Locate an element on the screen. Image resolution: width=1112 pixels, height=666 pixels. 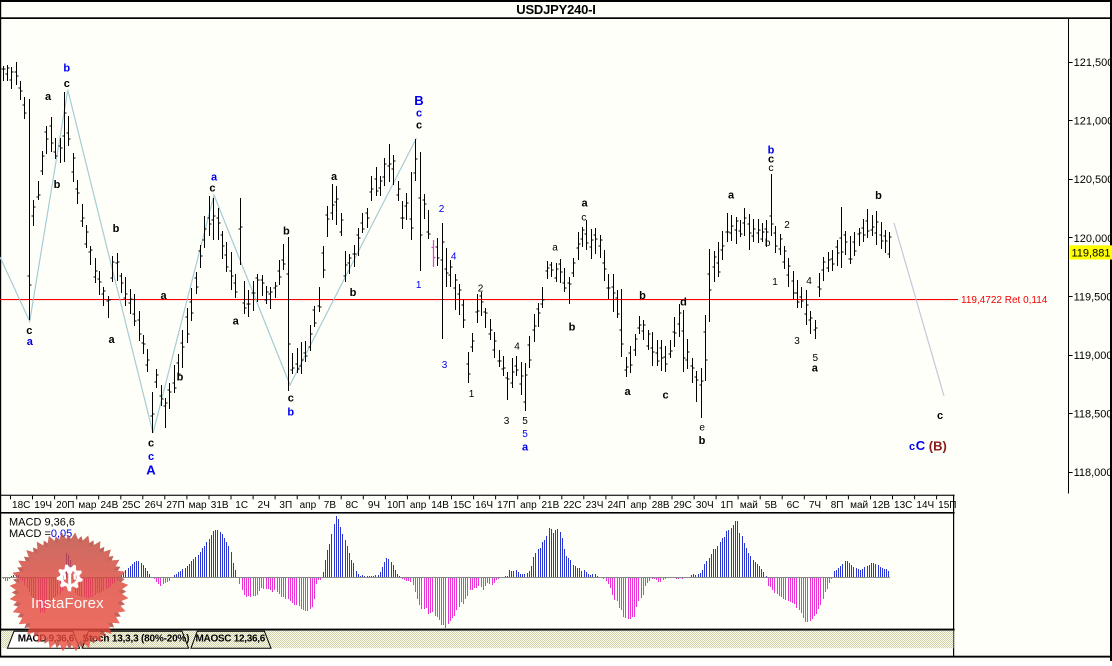
svg-text: 26Ч is located at coordinates (154, 505).